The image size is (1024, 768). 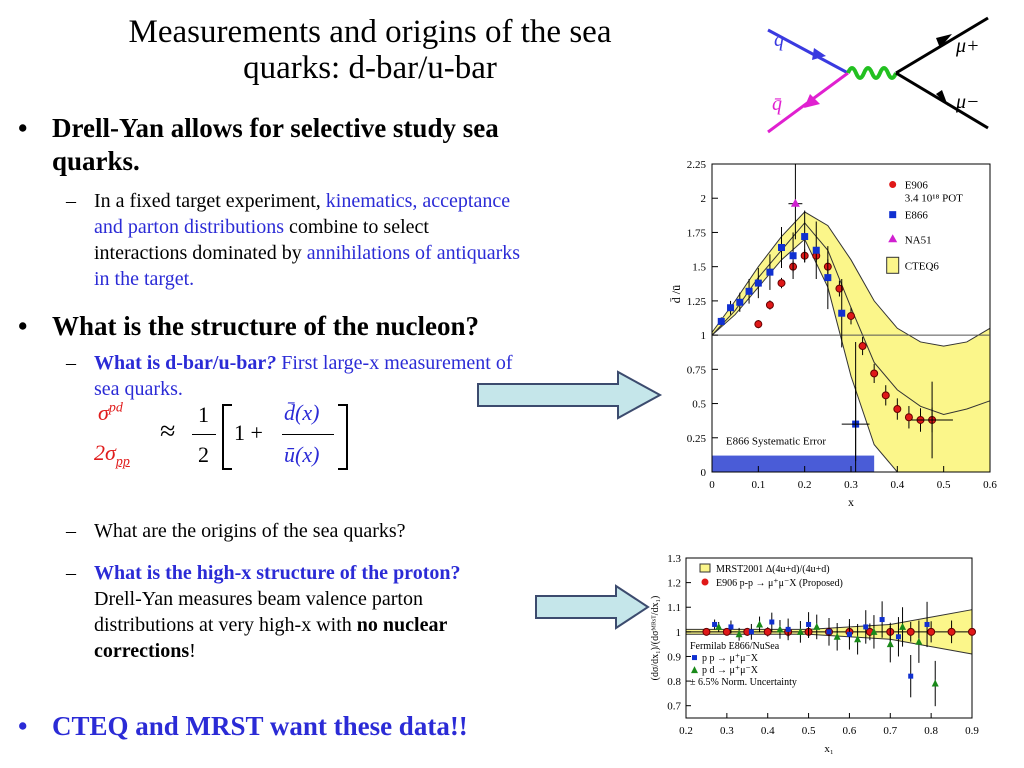 What do you see at coordinates (850, 731) in the screenshot?
I see `x-tick-label: 0.6` at bounding box center [850, 731].